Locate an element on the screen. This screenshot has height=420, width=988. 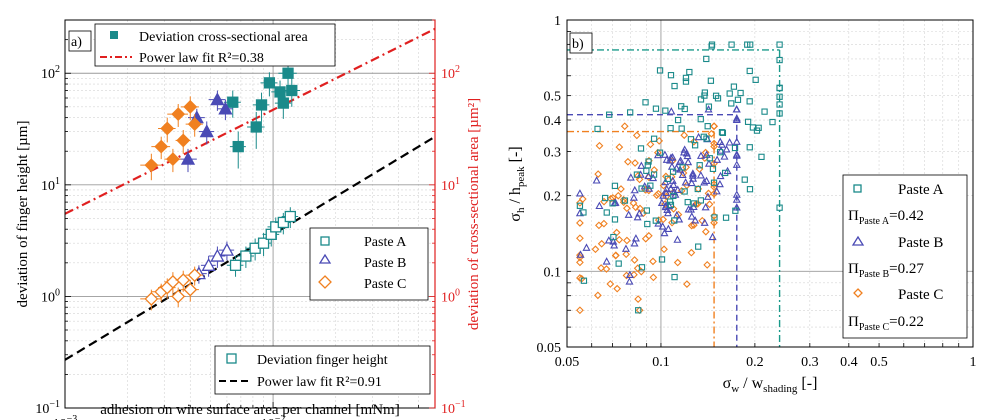
tick-label-a-y-base: 10 is located at coordinates (48, 186).